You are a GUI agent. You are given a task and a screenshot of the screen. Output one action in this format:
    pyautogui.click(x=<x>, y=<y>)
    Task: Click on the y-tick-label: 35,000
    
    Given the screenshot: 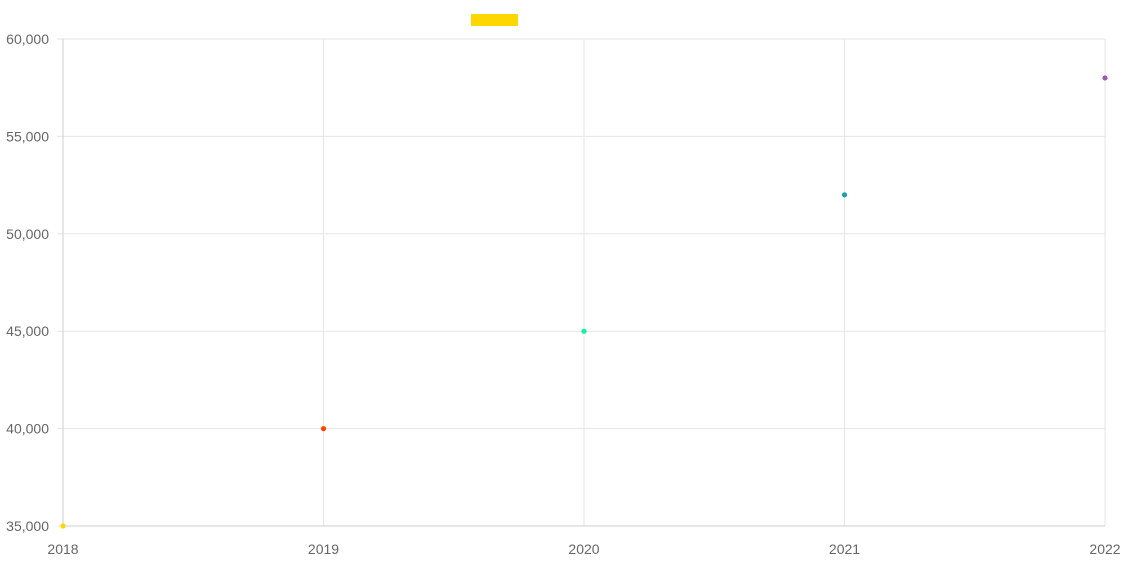 What is the action you would take?
    pyautogui.click(x=27, y=526)
    